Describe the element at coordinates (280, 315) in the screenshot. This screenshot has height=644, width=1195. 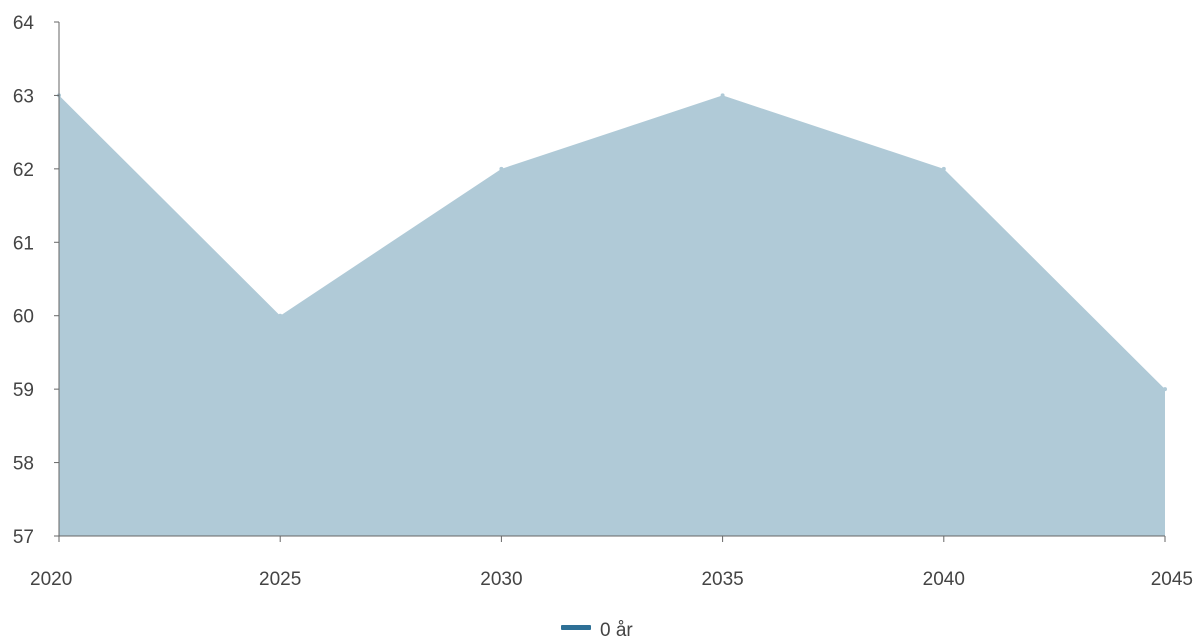
I see `data-point-2025` at that location.